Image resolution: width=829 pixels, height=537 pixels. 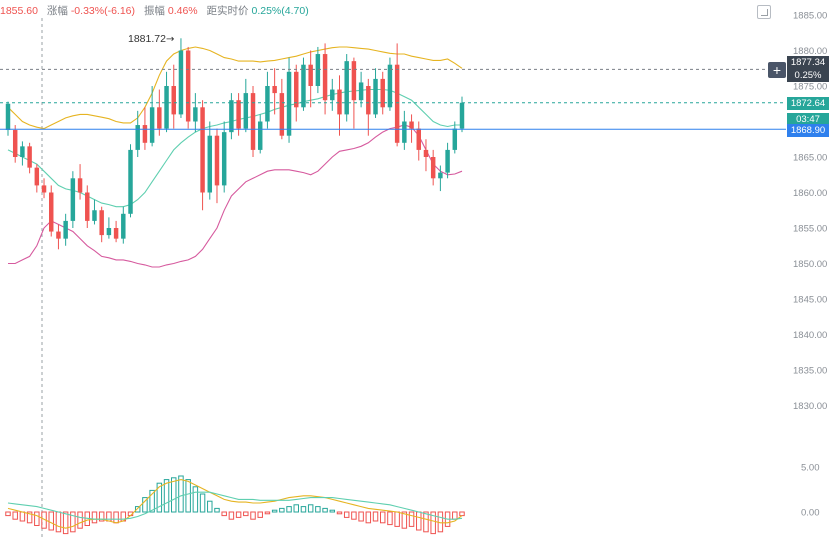 What do you see at coordinates (182, 11) in the screenshot?
I see `info-amplitude-value: 0.46%` at bounding box center [182, 11].